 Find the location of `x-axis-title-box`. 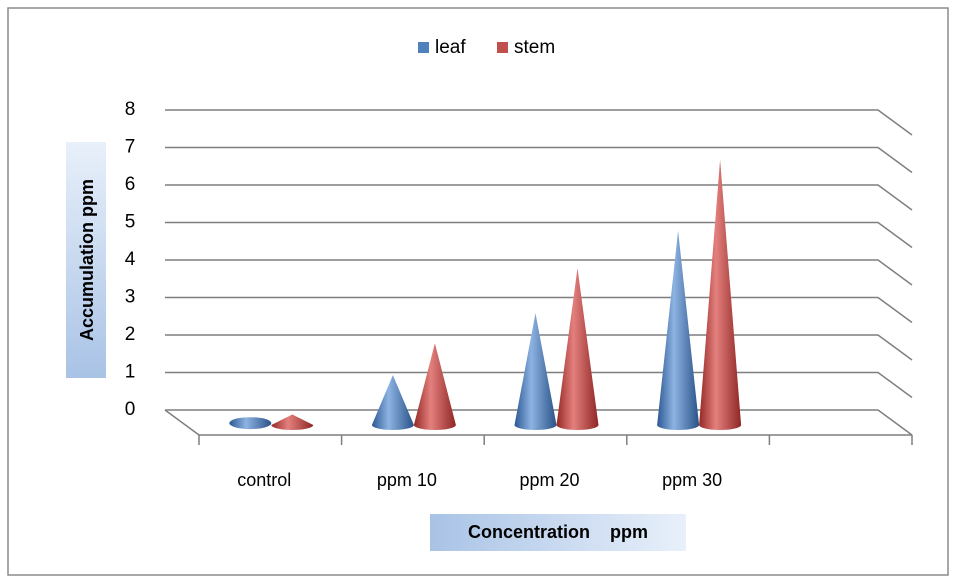

x-axis-title-box is located at coordinates (558, 532).